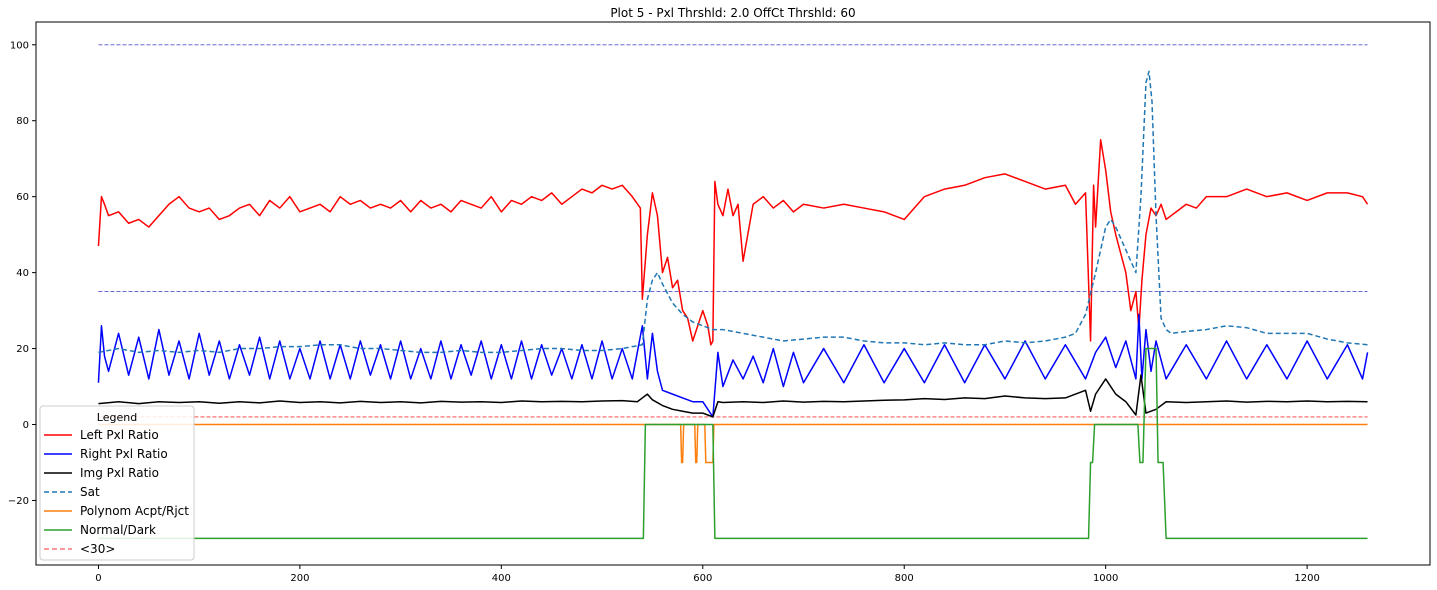  Describe the element at coordinates (1105, 578) in the screenshot. I see `x-tick-label: 1000` at that location.